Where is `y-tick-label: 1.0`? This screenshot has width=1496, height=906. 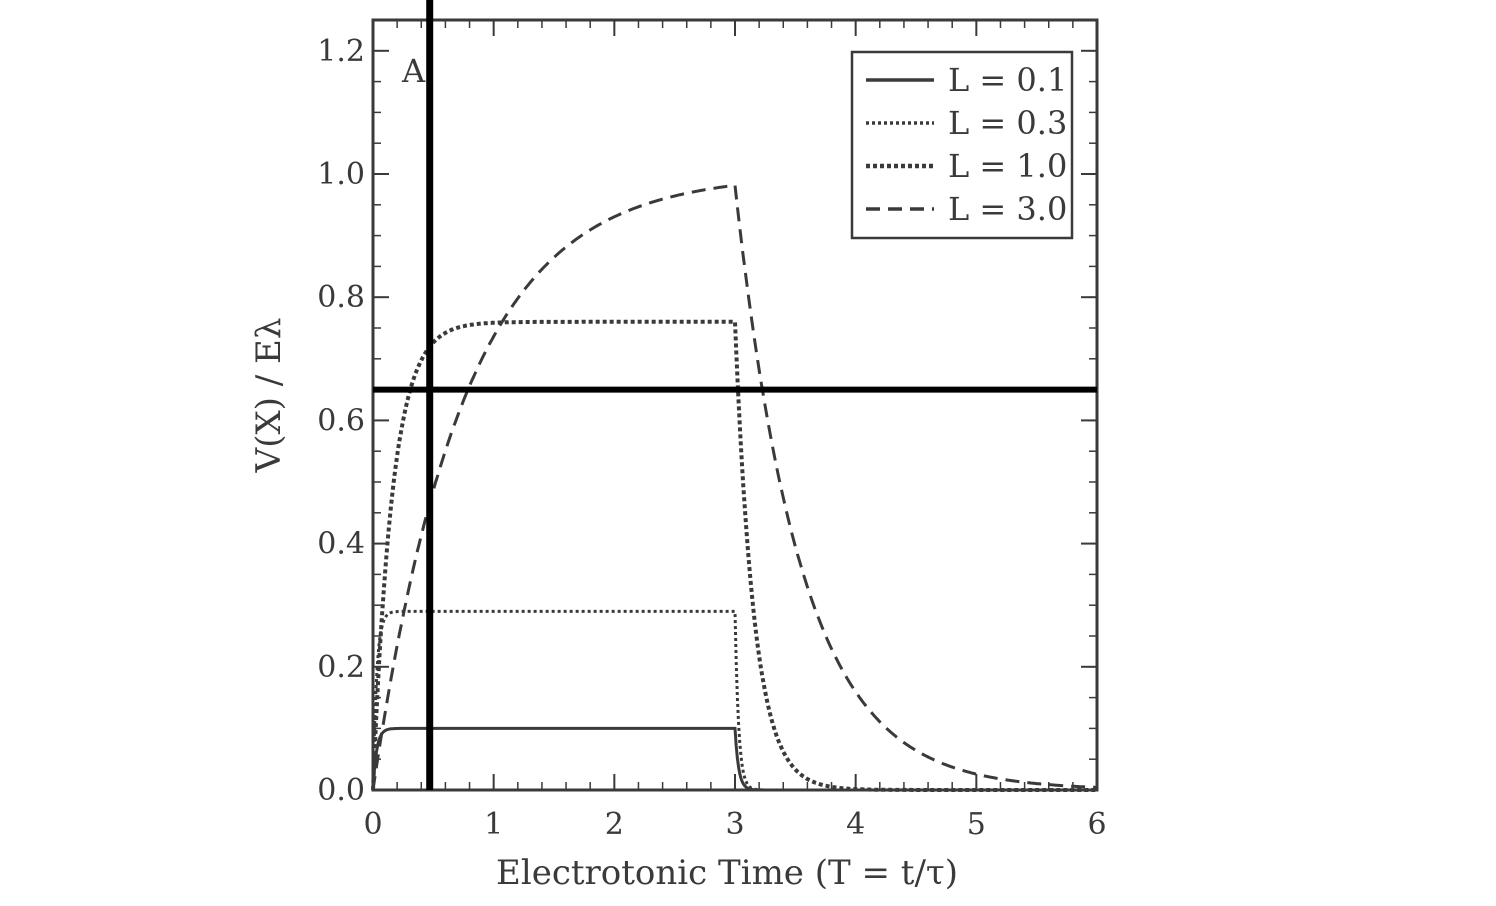
y-tick-label: 1.0 is located at coordinates (341, 174).